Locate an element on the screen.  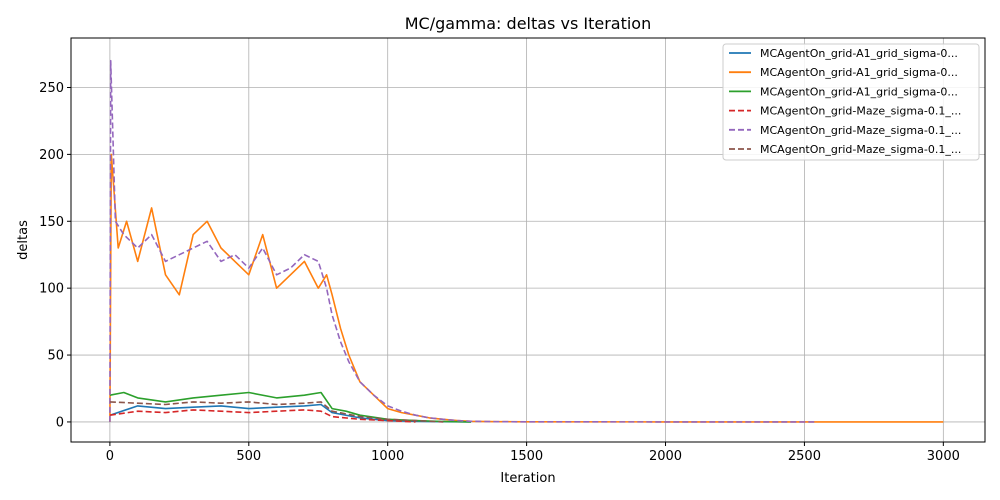
y-tick-label: 100 is located at coordinates (51, 289).